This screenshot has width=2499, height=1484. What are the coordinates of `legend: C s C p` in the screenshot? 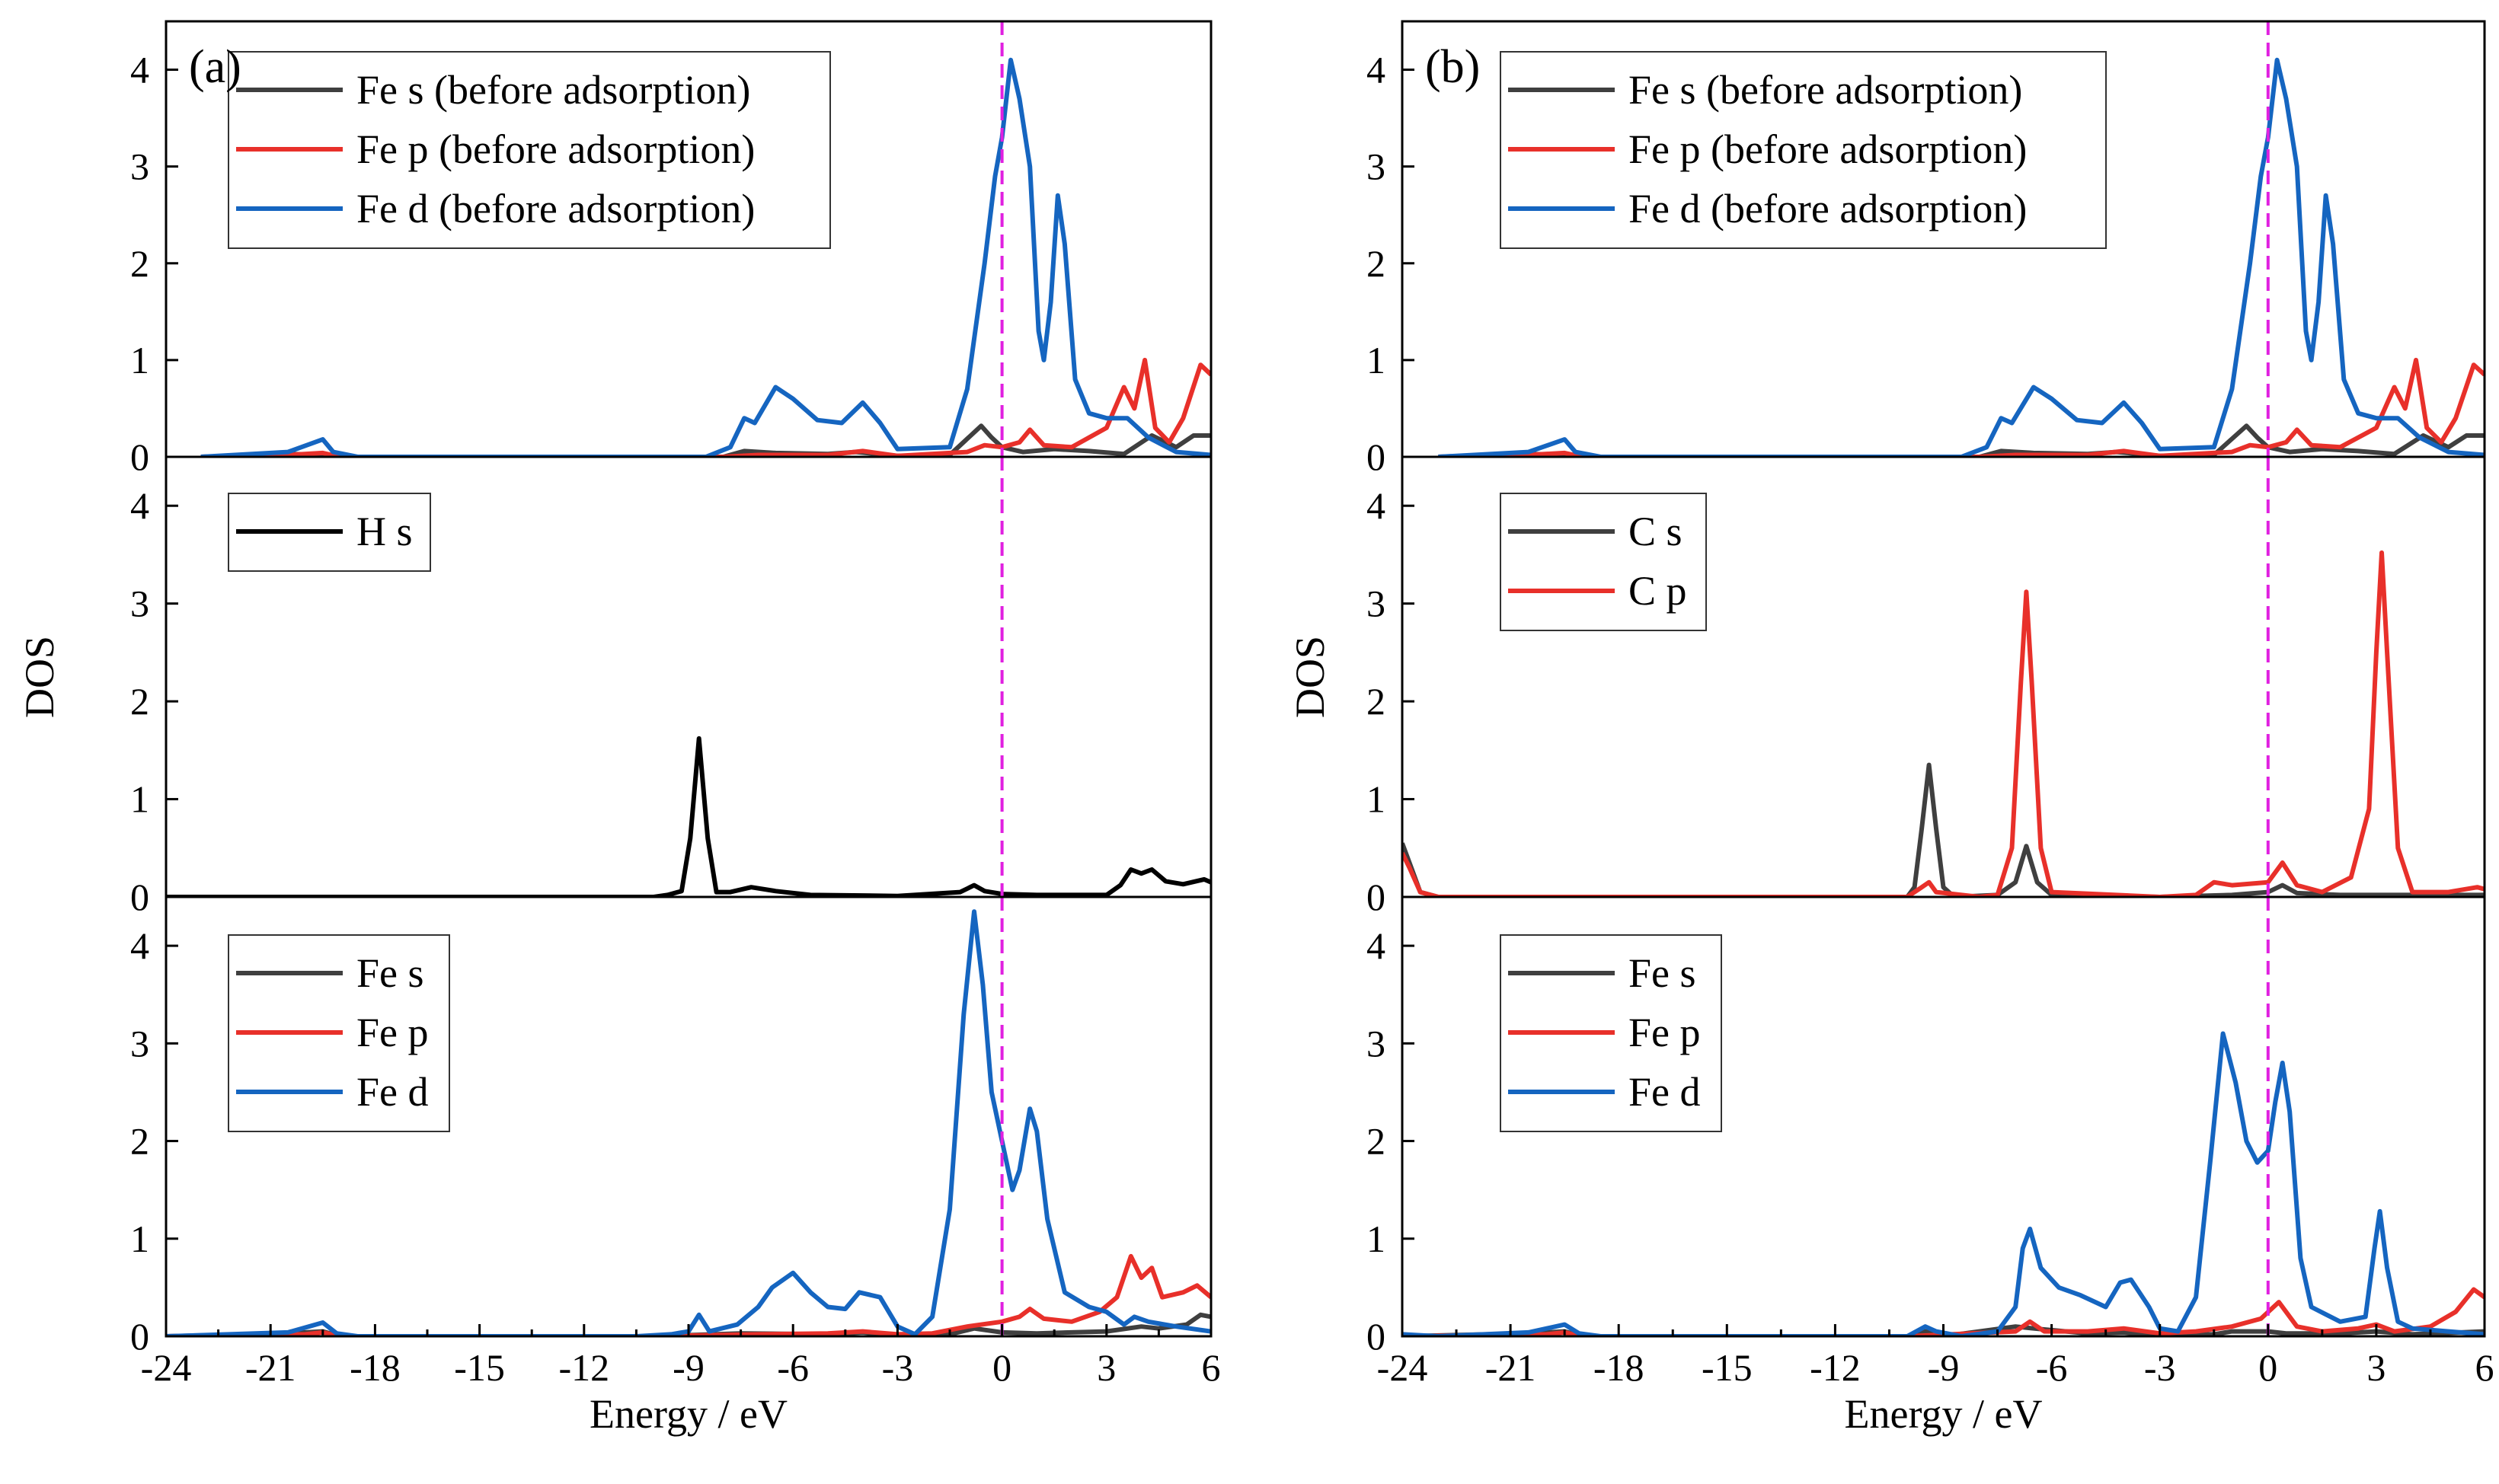 It's located at (1603, 562).